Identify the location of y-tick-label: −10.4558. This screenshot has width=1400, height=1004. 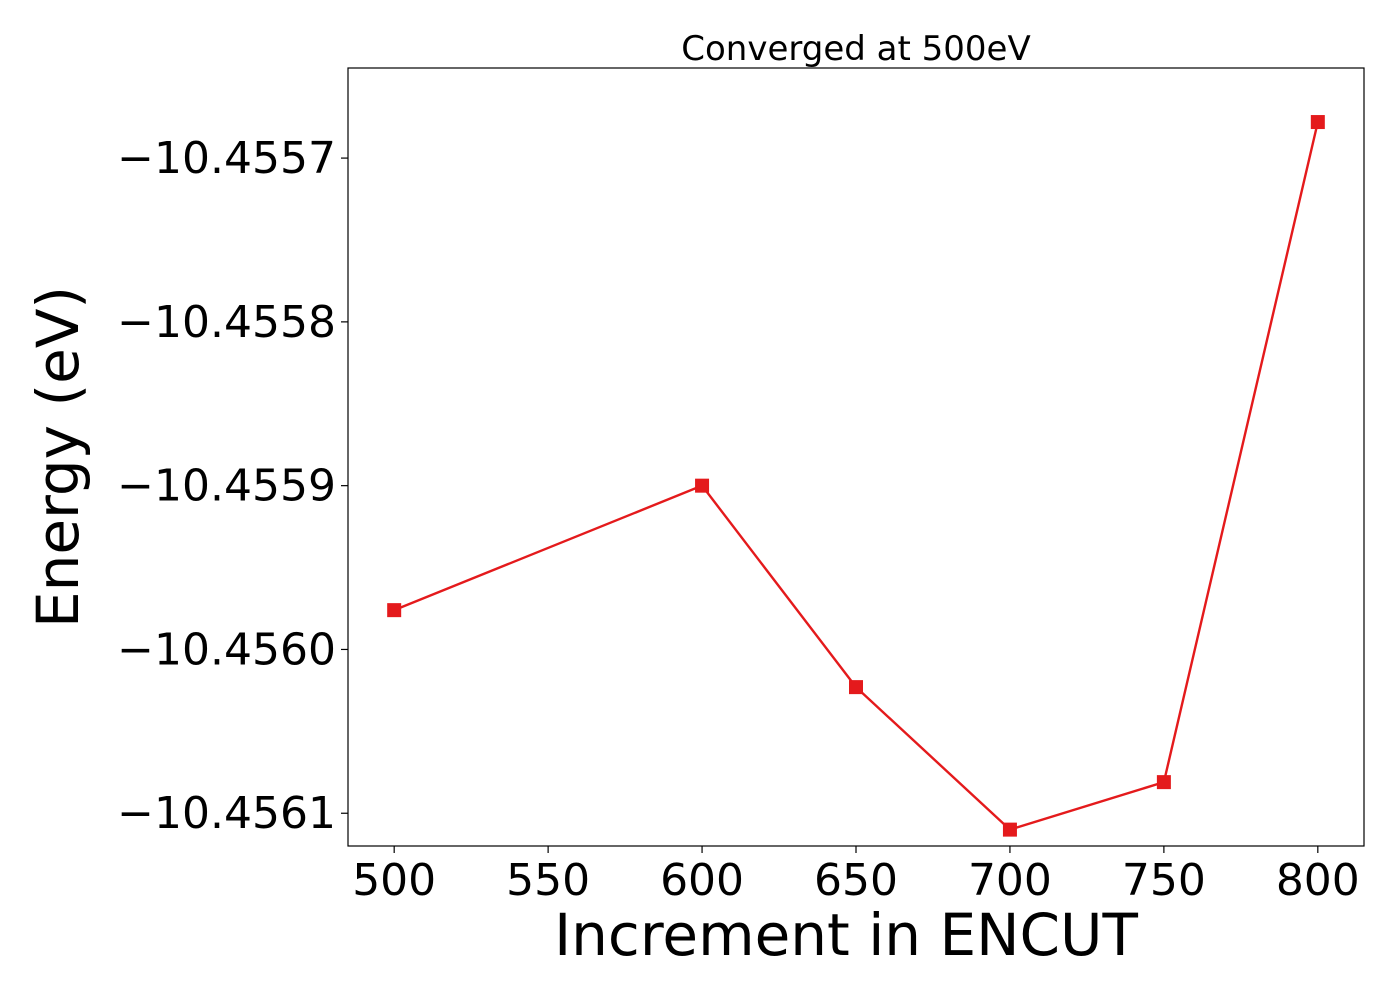
(226, 322).